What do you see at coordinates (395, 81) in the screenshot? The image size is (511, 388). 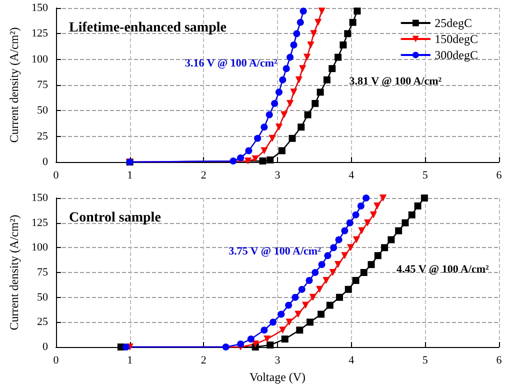 I see `annotation: 3.81 V @ 100 A/cm²` at bounding box center [395, 81].